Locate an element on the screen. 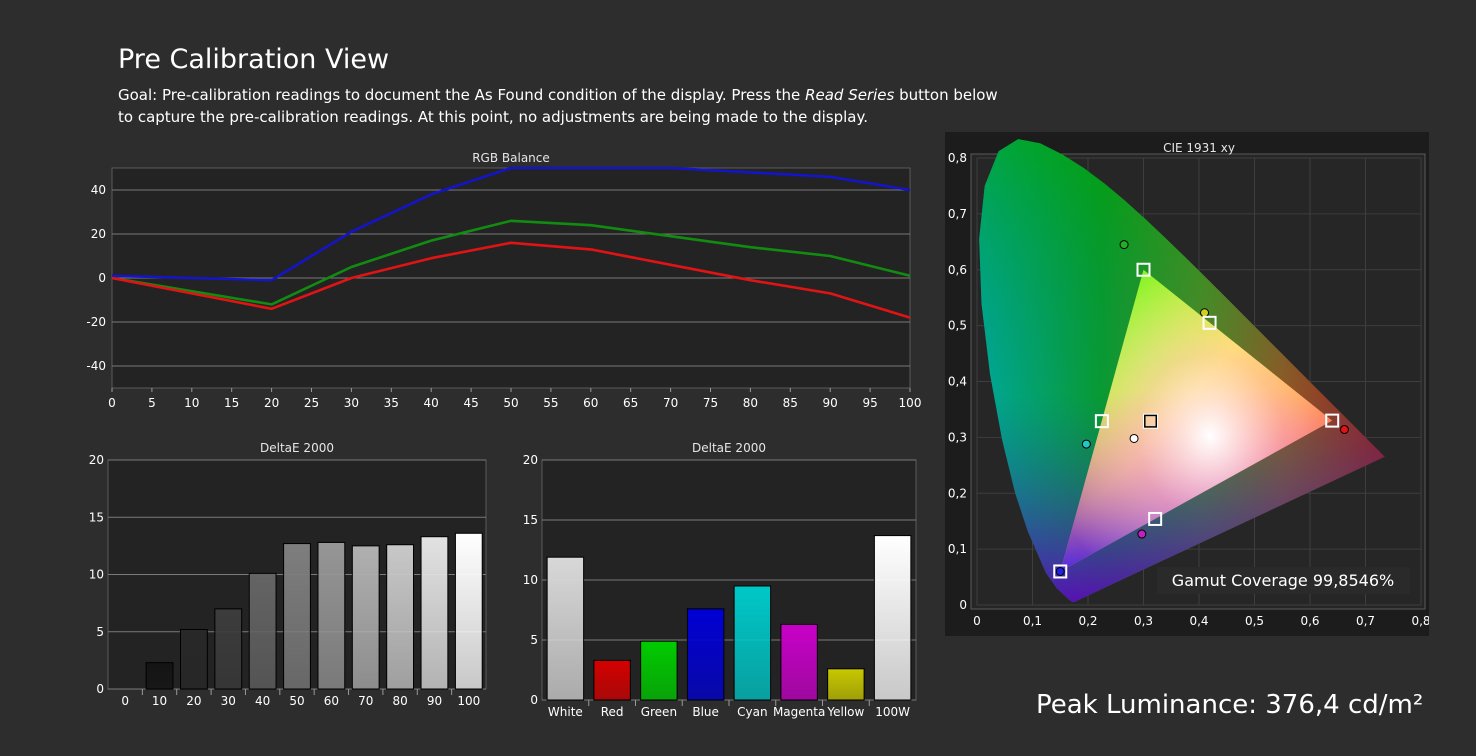 This screenshot has height=756, width=1476. target-square-white-outline is located at coordinates (1151, 421).